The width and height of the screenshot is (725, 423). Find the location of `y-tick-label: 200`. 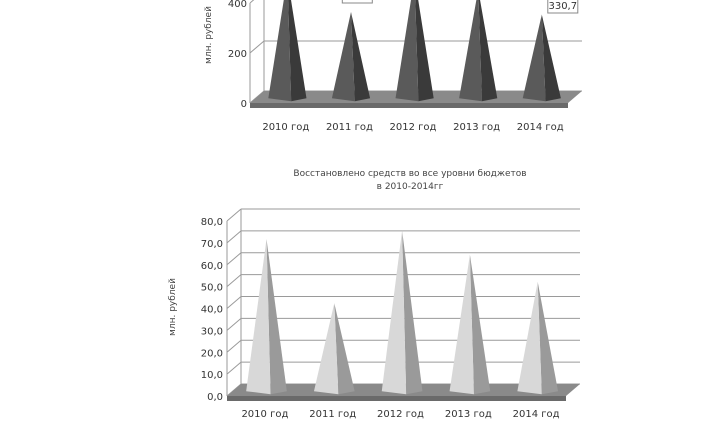

y-tick-label: 200 is located at coordinates (237, 54).